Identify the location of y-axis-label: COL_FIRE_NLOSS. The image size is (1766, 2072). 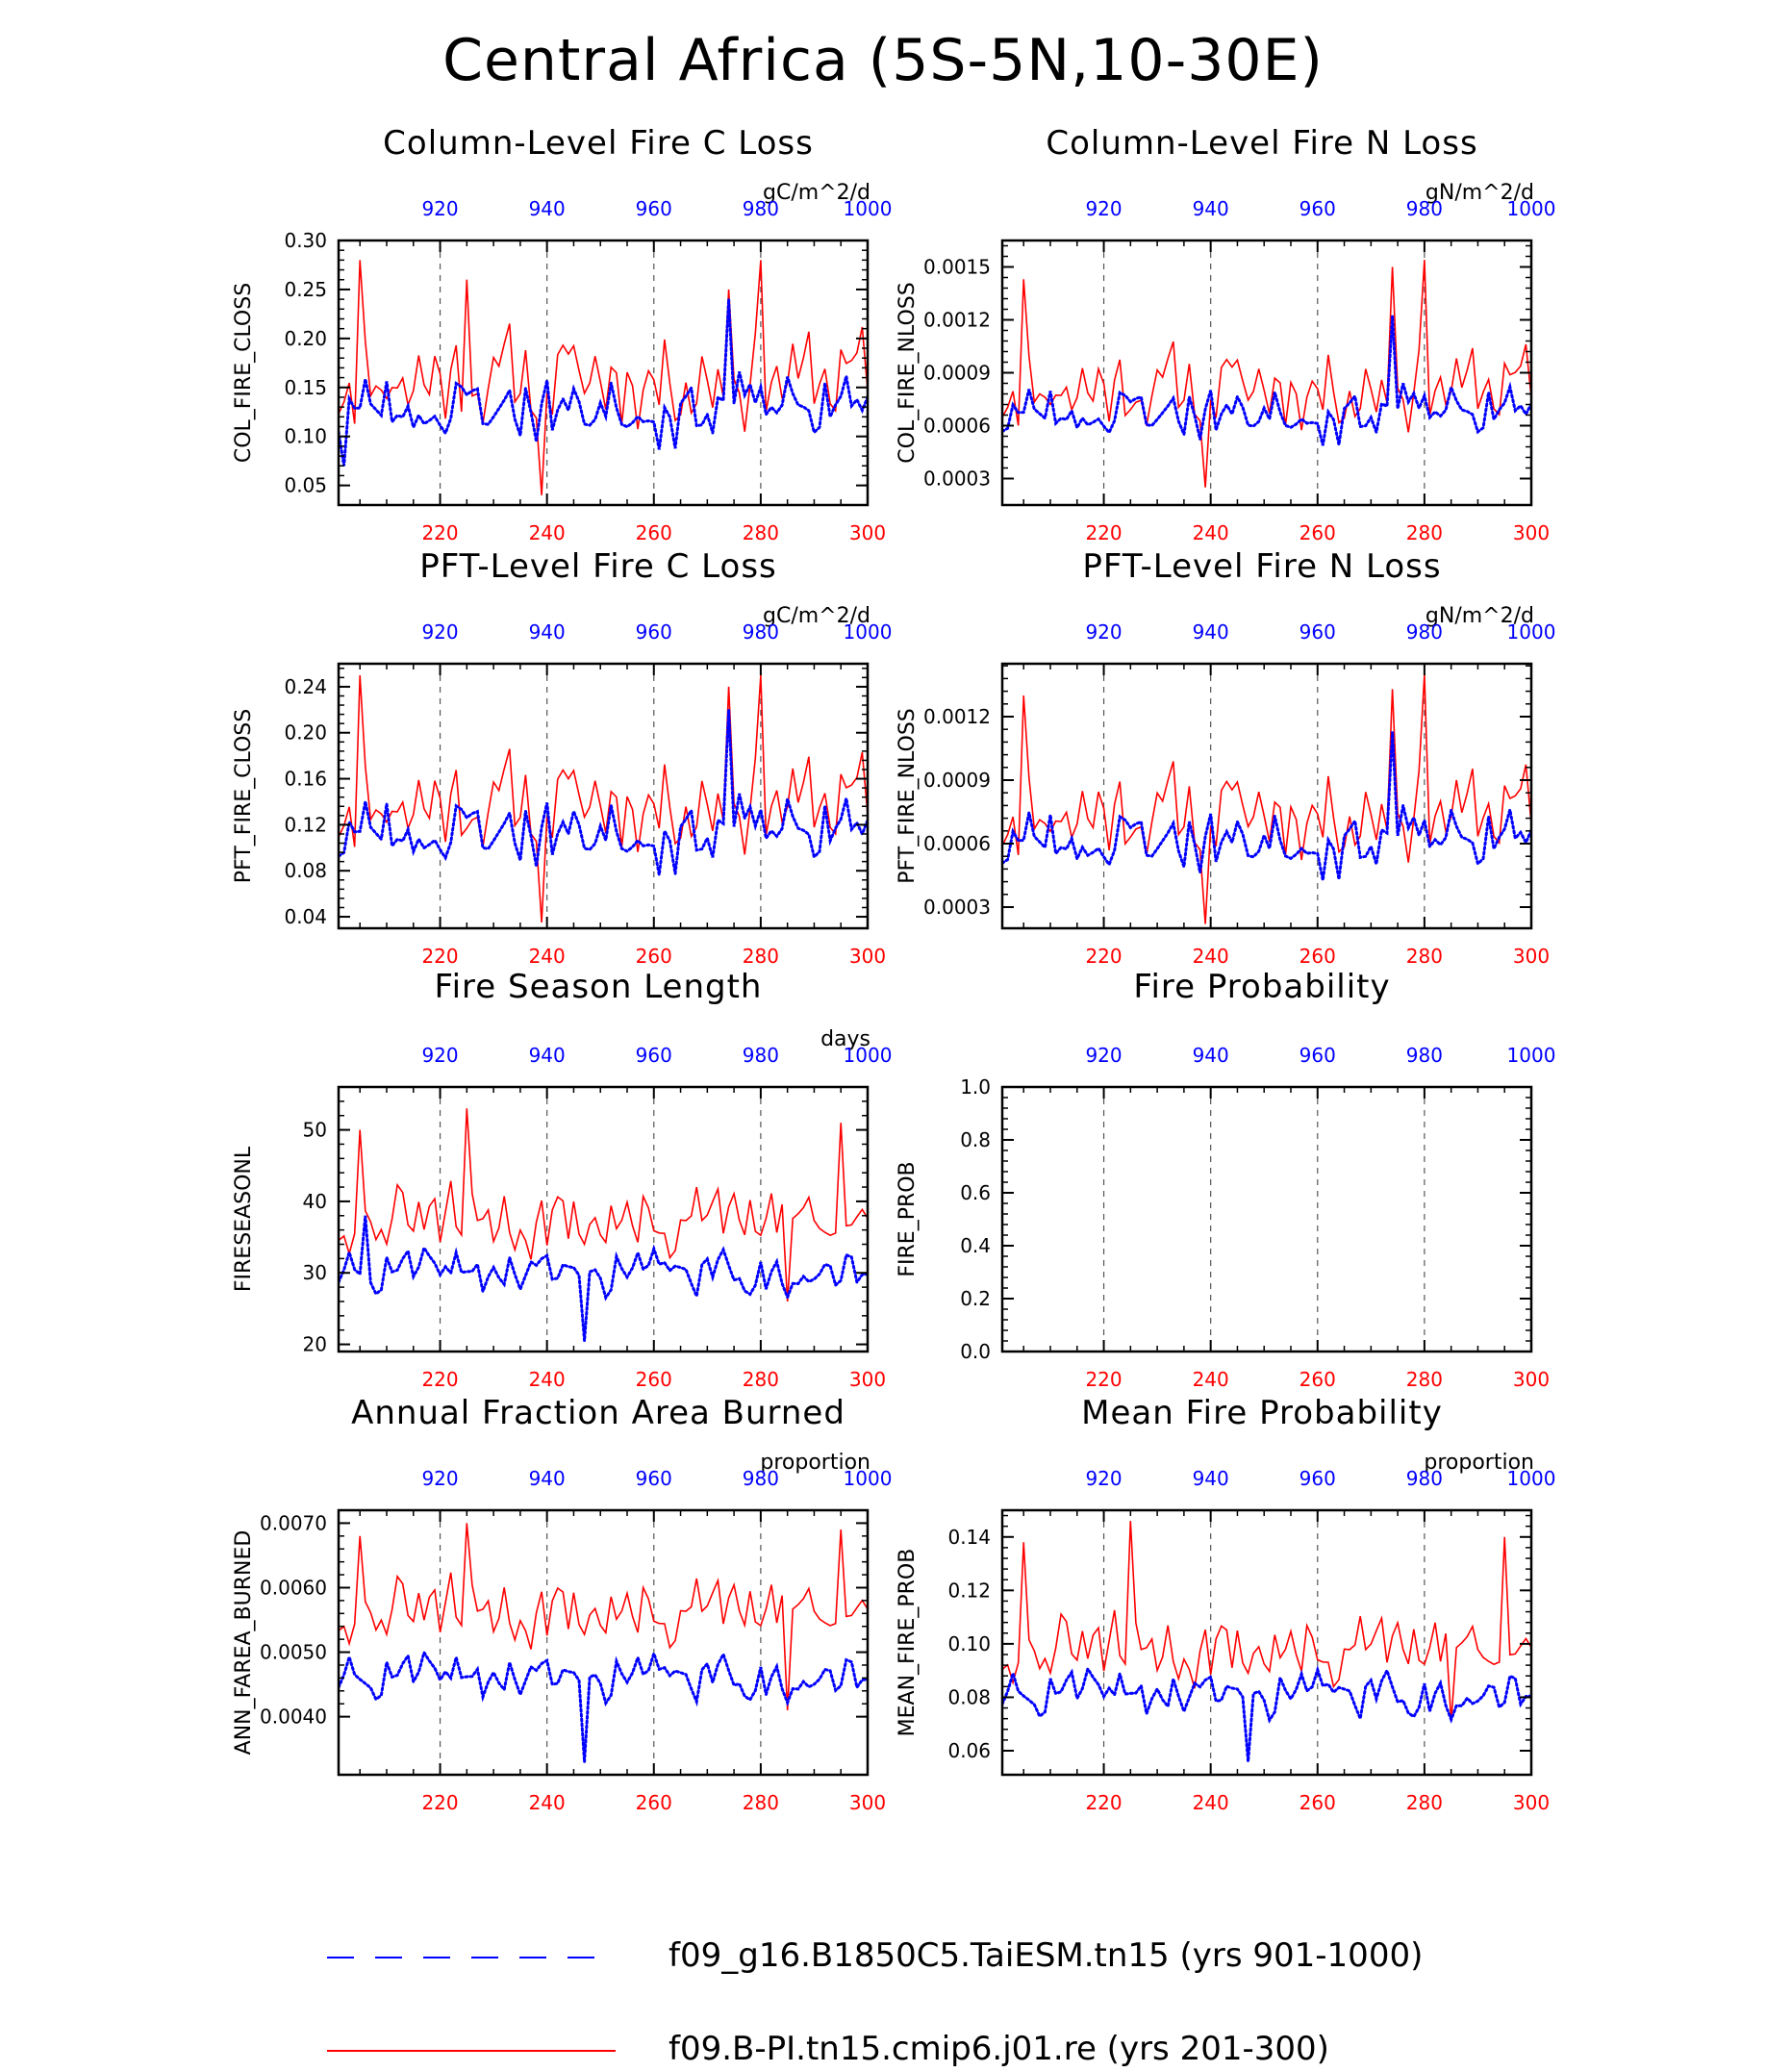
(908, 372).